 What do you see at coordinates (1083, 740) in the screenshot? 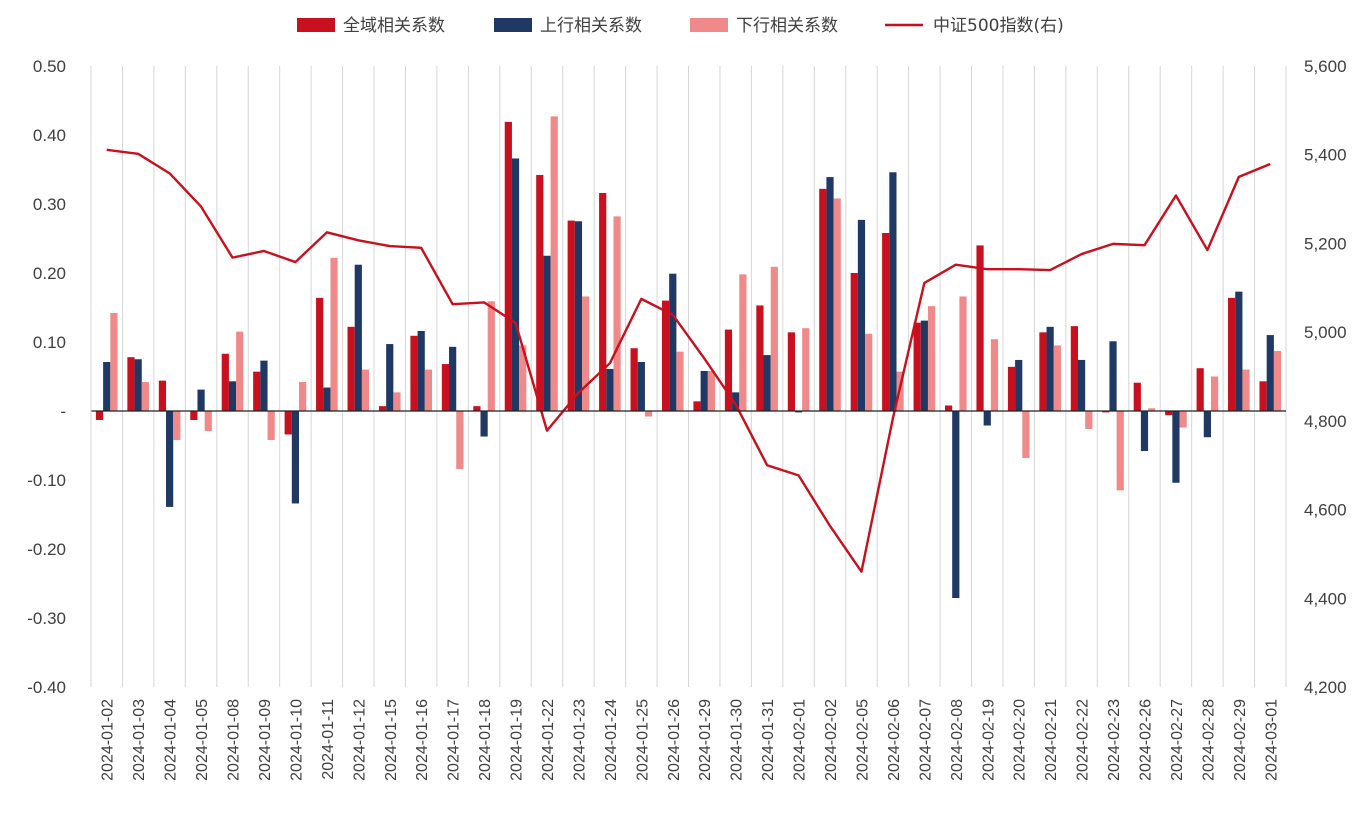
I see `x-tick-label: 2024-02-22` at bounding box center [1083, 740].